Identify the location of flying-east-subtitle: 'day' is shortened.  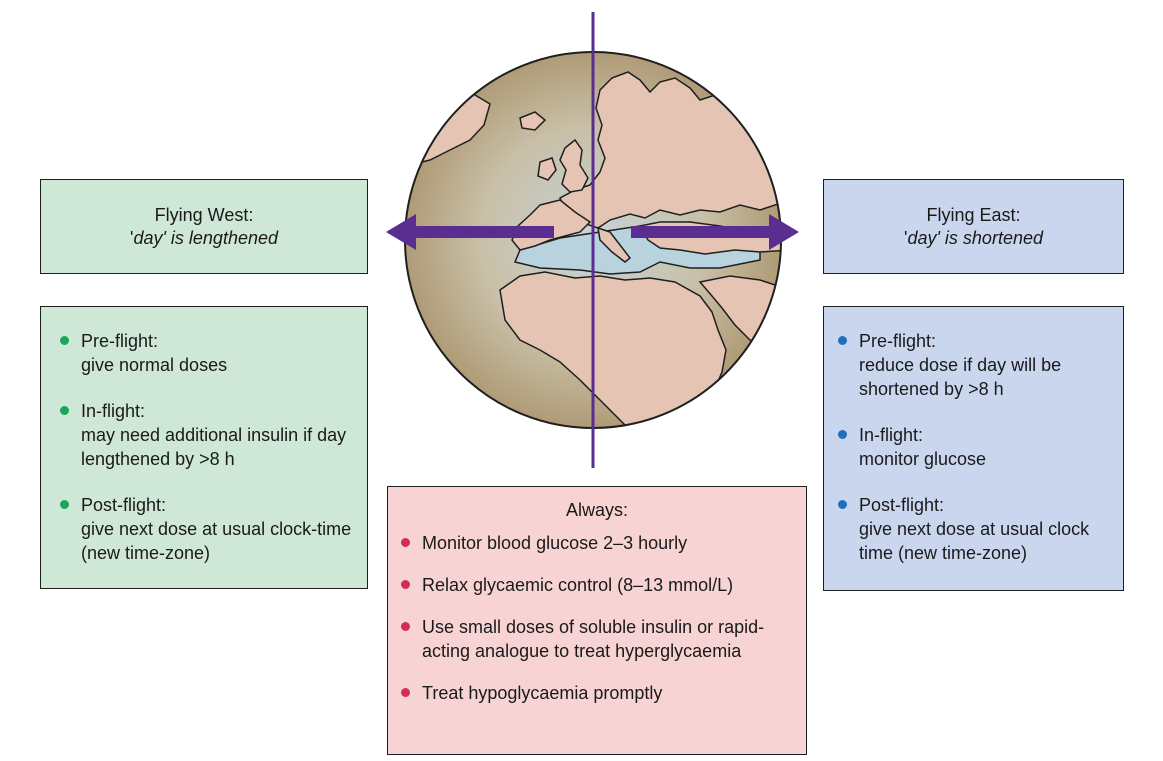
(973, 237).